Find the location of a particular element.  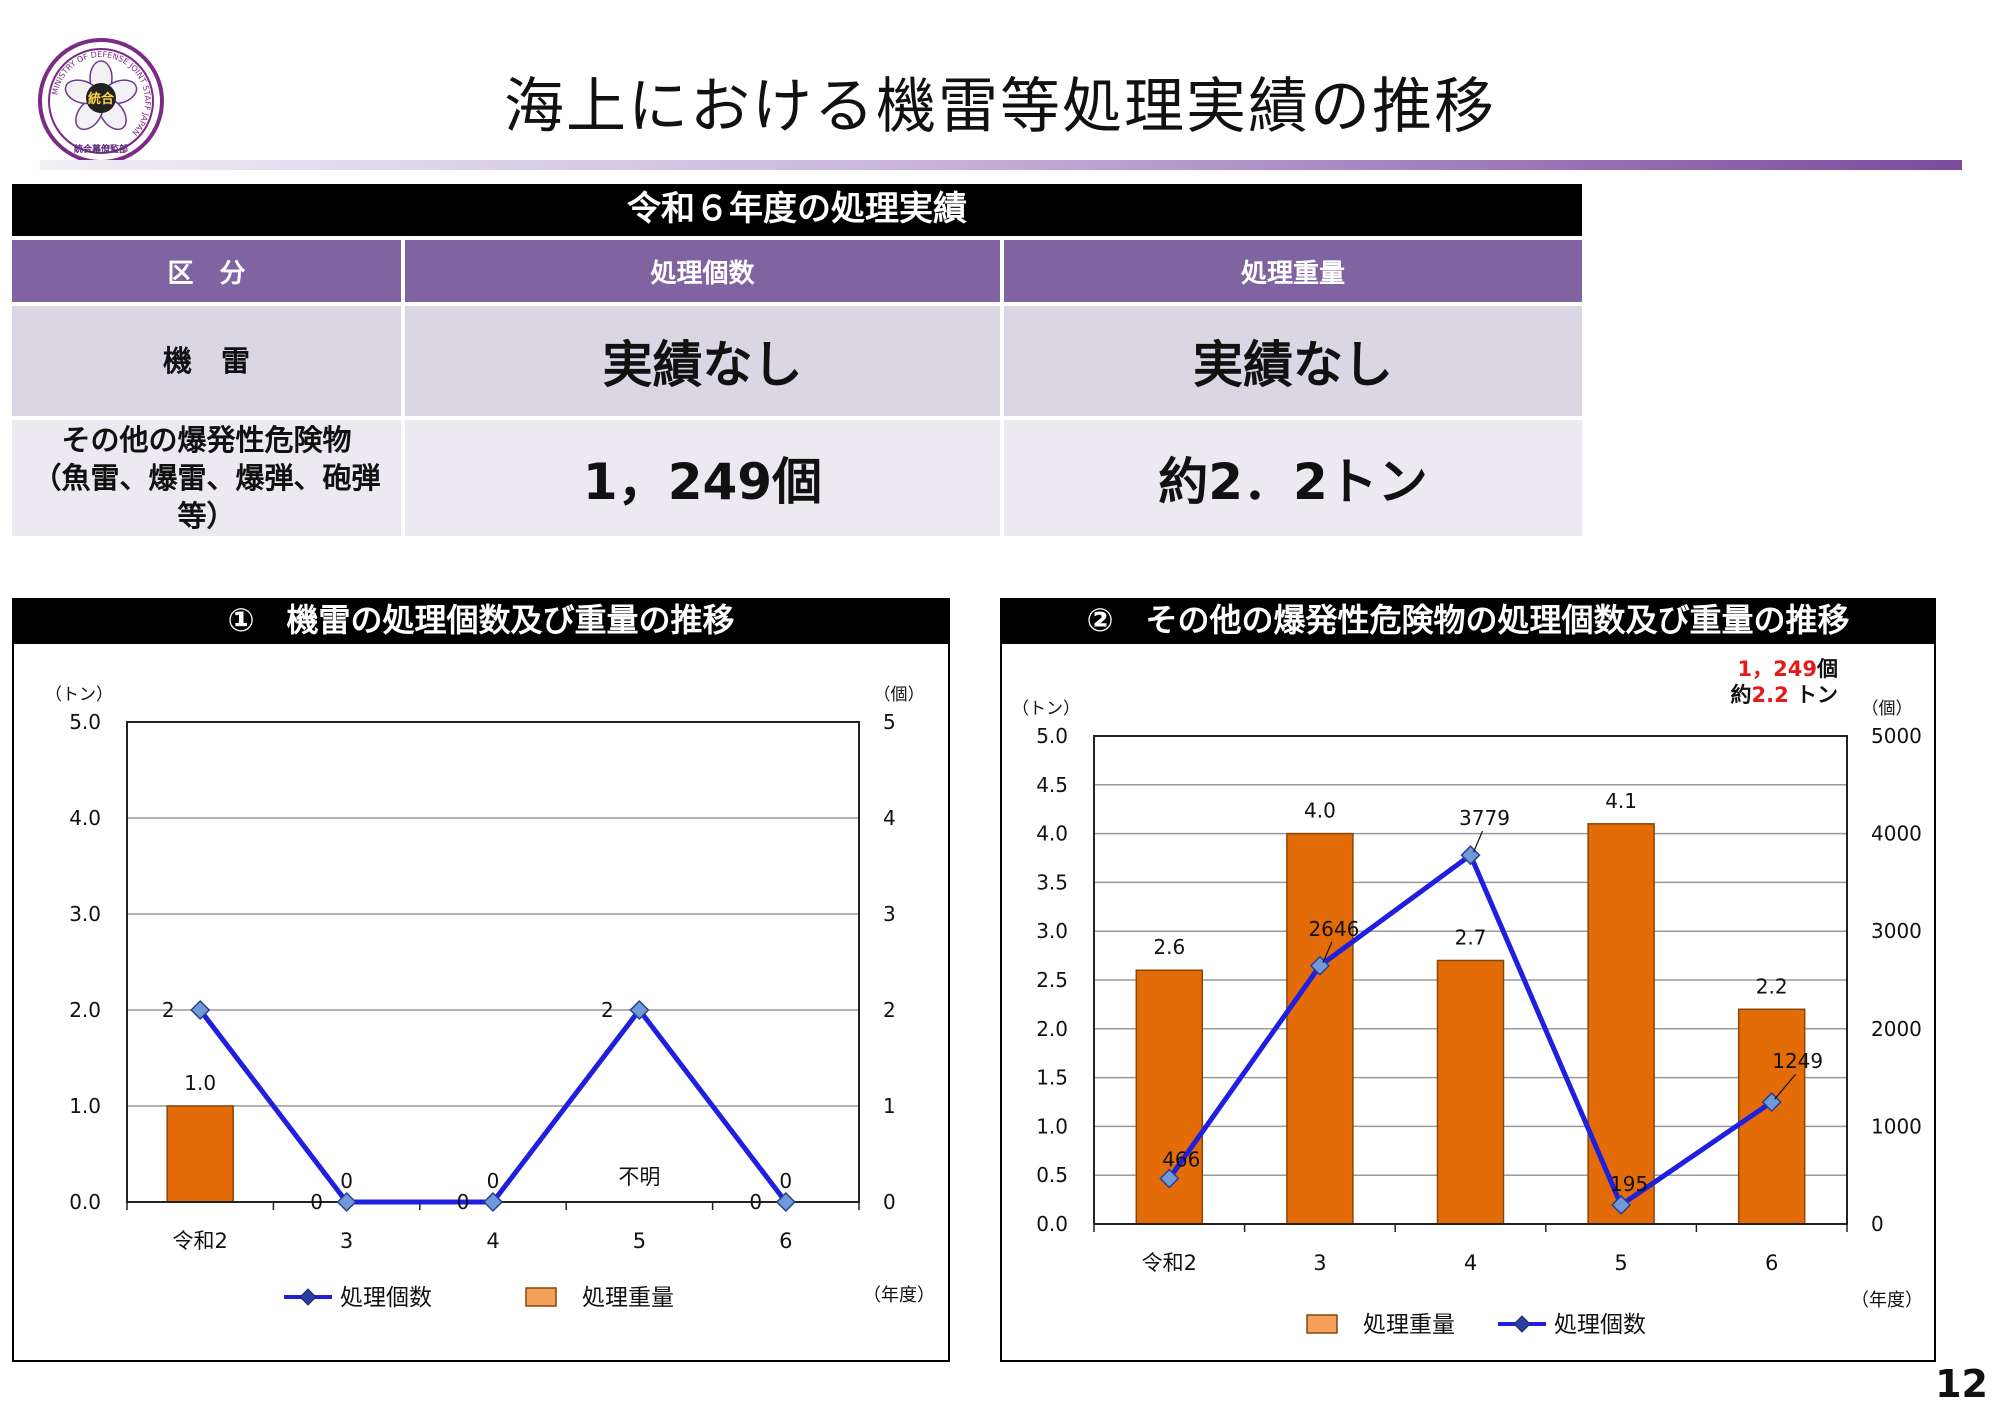

chart1-category-label: 3 is located at coordinates (346, 1241).